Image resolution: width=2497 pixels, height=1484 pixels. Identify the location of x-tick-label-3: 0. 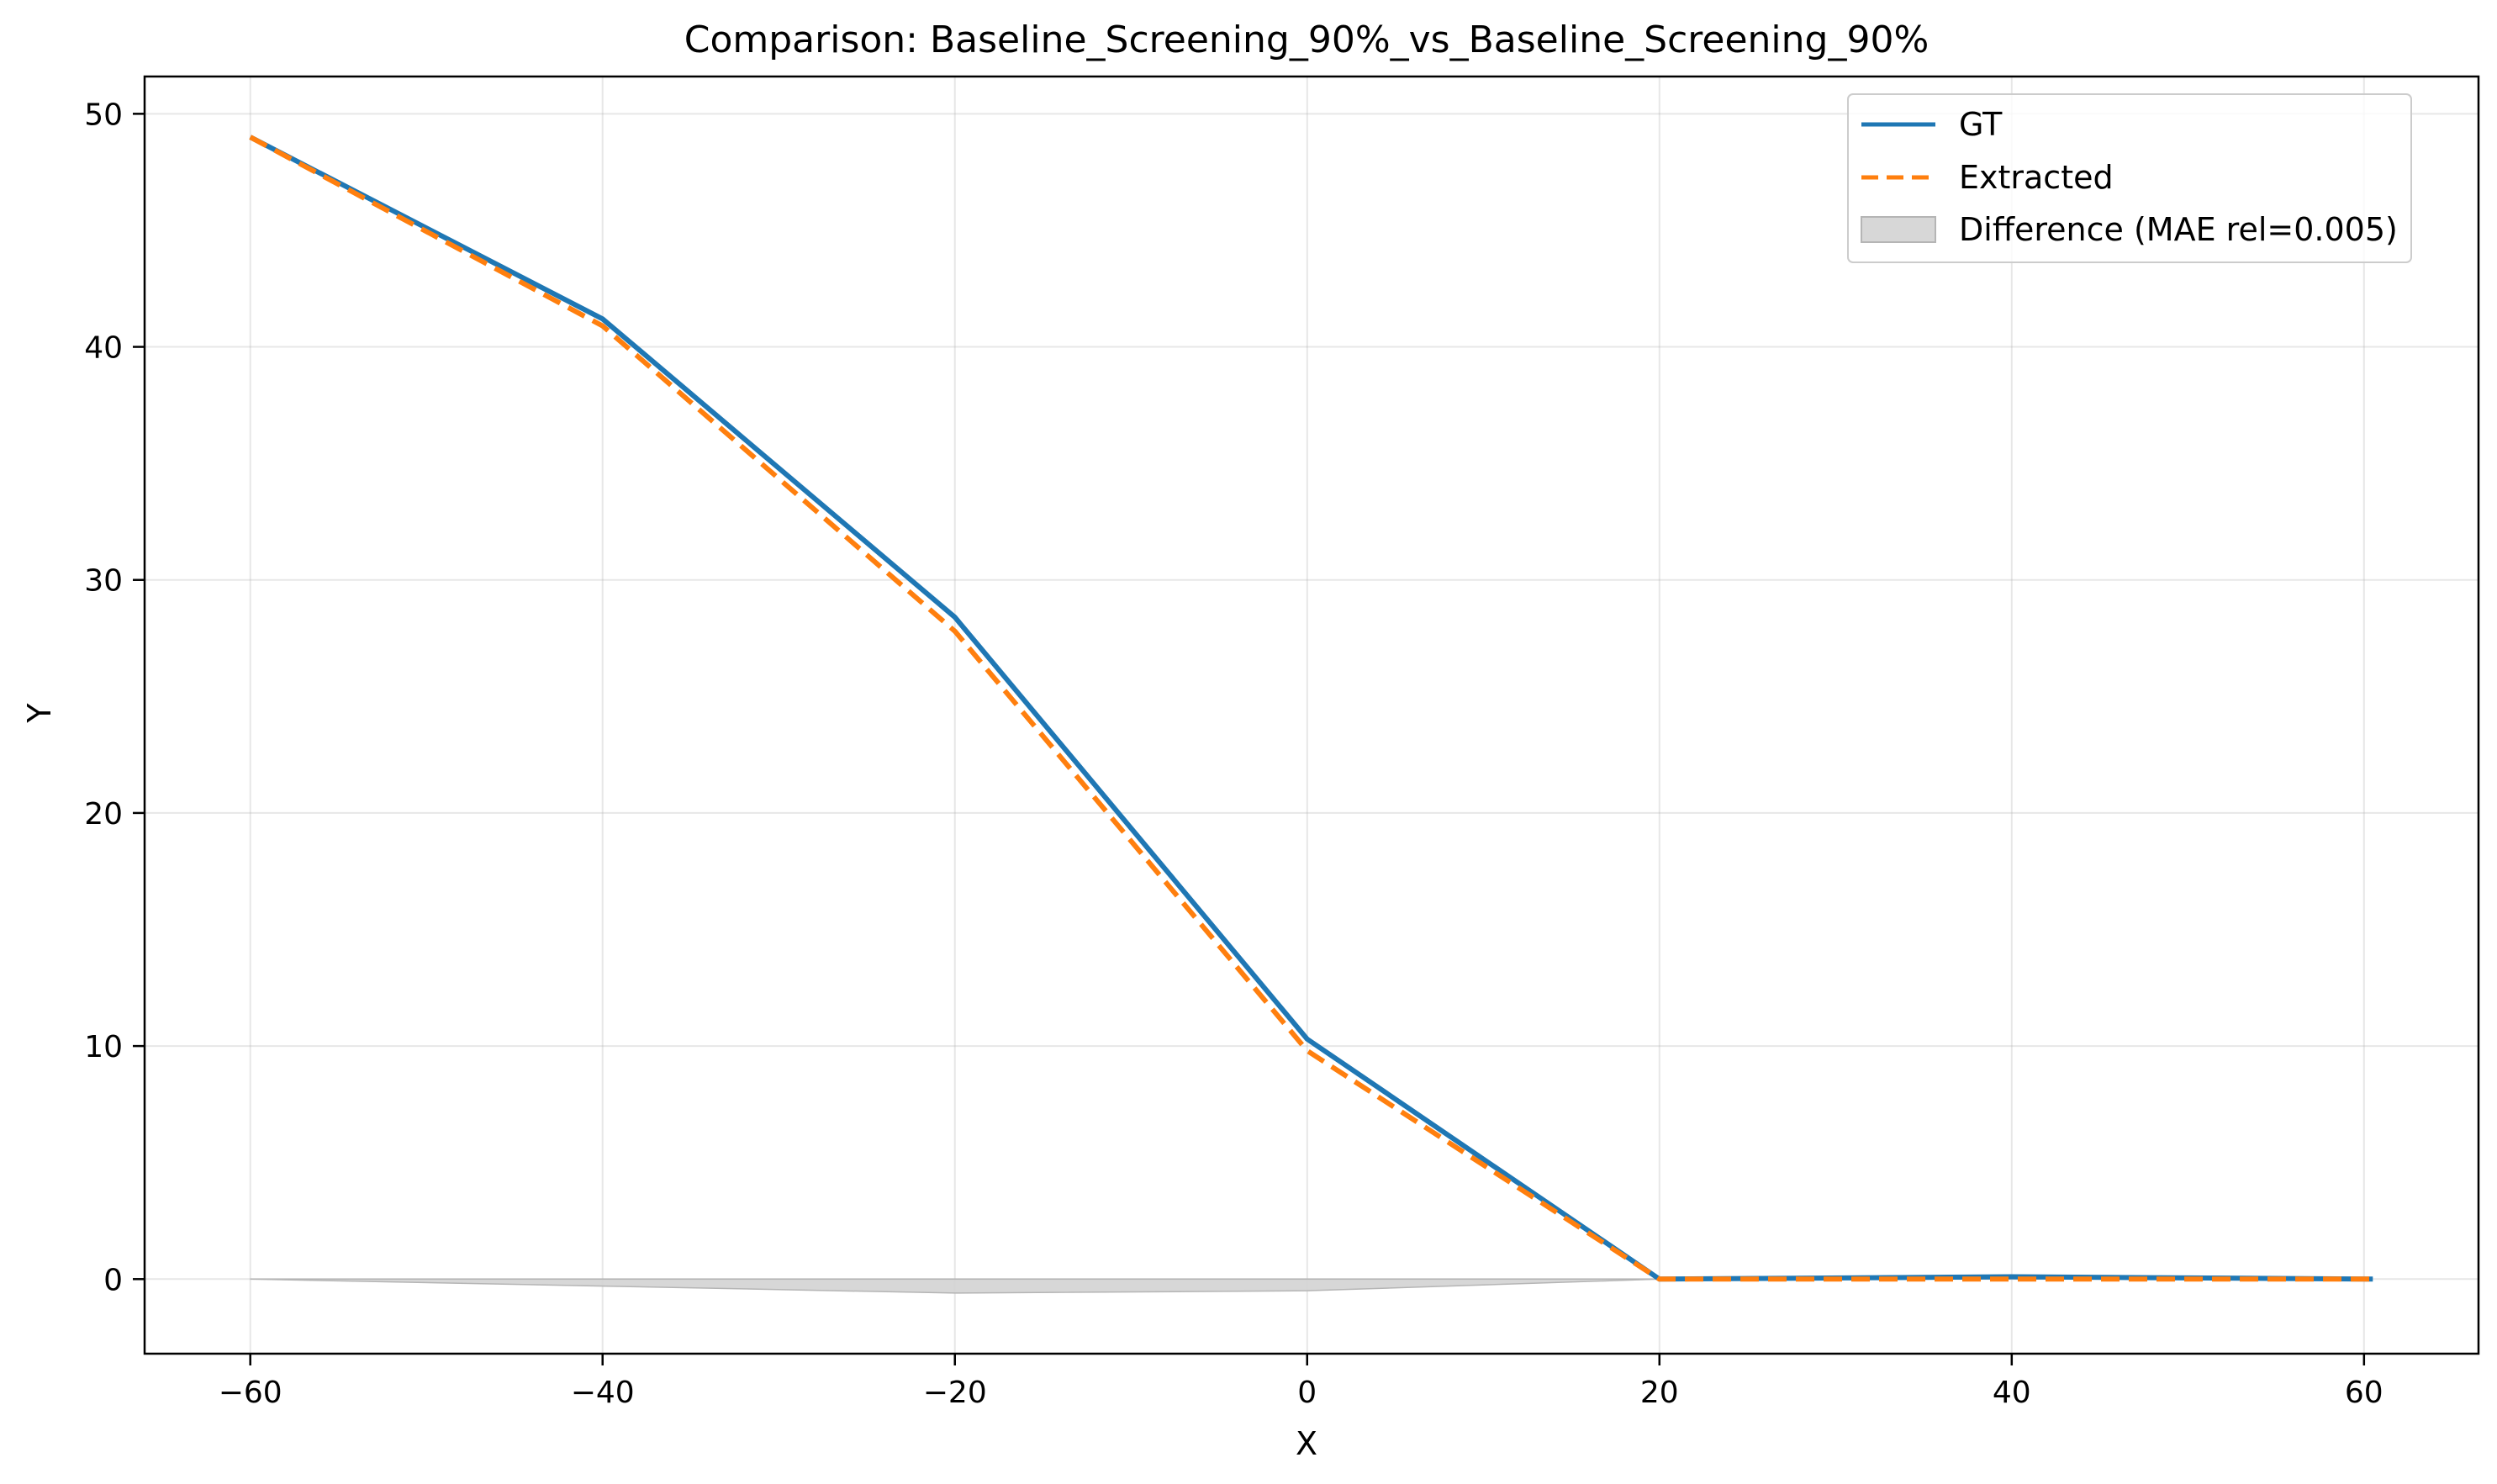
(1307, 1393).